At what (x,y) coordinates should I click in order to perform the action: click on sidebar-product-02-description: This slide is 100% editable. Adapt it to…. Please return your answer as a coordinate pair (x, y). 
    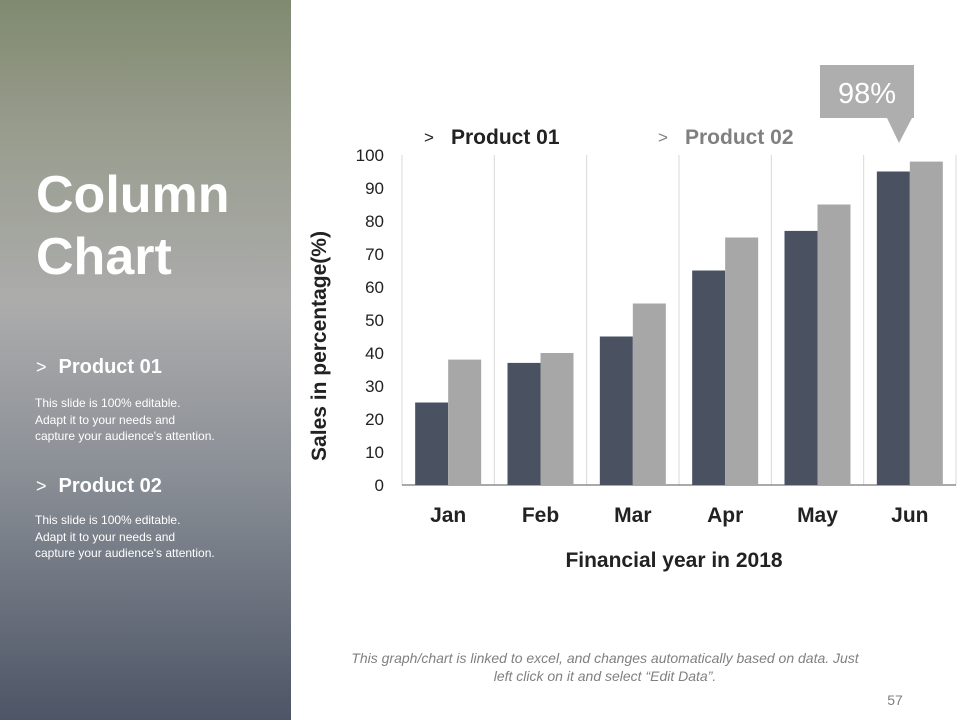
    Looking at the image, I should click on (145, 537).